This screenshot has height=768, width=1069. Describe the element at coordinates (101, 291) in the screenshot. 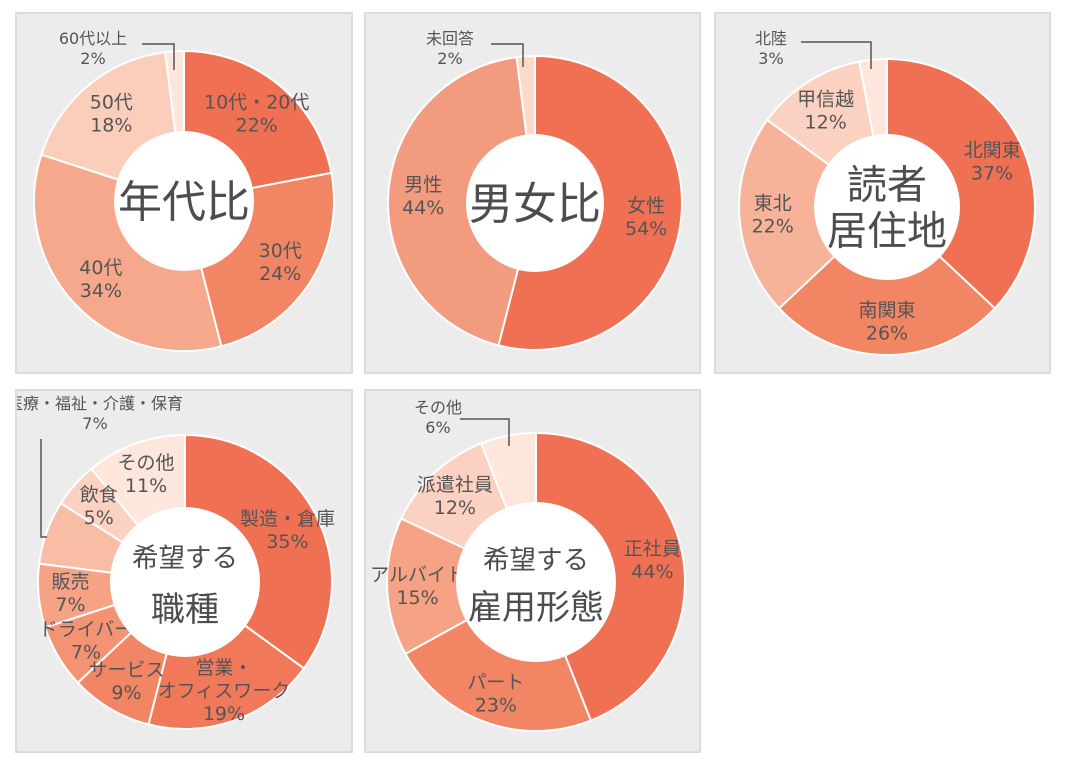

I see `slice-percent-2: 34%` at that location.